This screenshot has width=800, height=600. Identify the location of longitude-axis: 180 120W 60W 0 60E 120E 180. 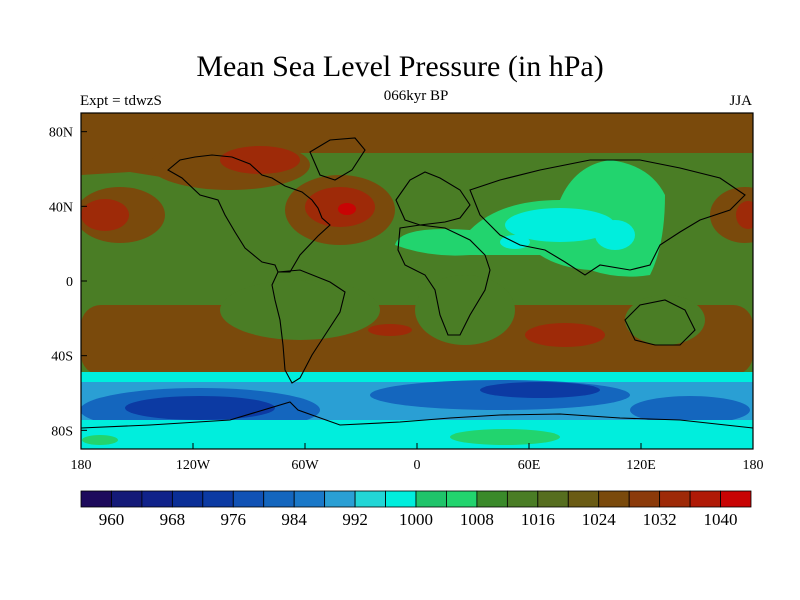
(417, 458).